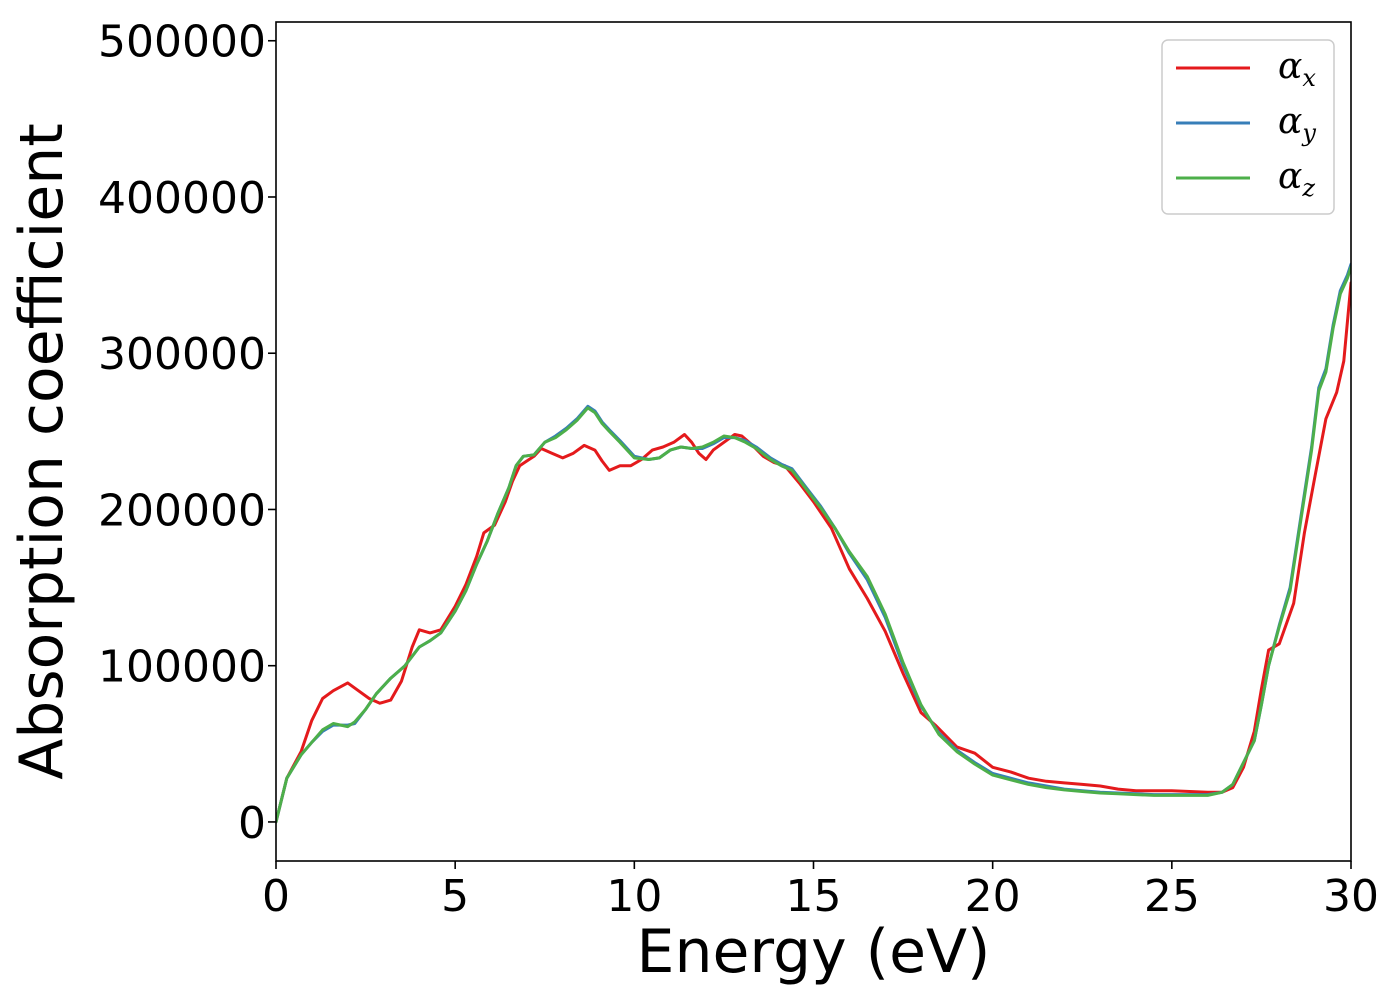 The image size is (1400, 1000). What do you see at coordinates (634, 896) in the screenshot?
I see `x-tick-label: 10` at bounding box center [634, 896].